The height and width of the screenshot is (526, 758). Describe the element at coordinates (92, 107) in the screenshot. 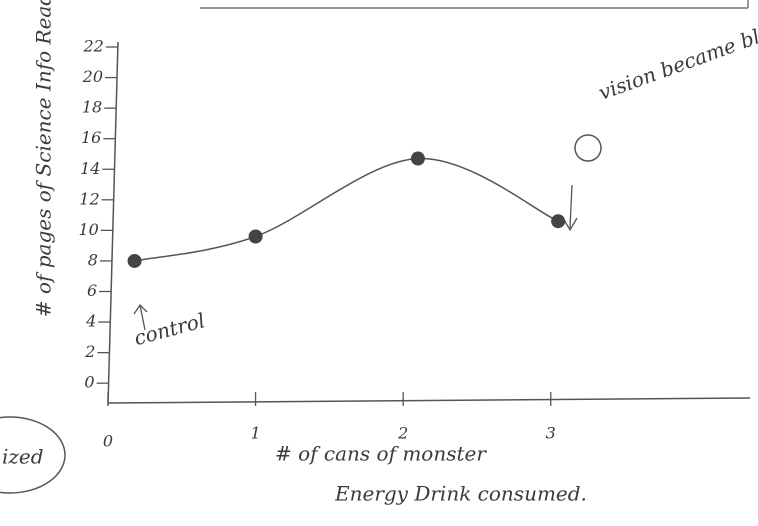

I see `y-tick-label: 18` at that location.